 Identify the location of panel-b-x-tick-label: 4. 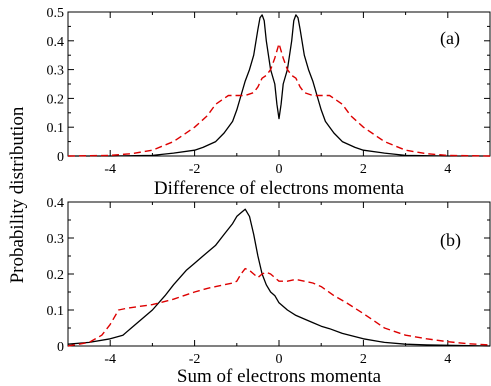
(447, 359).